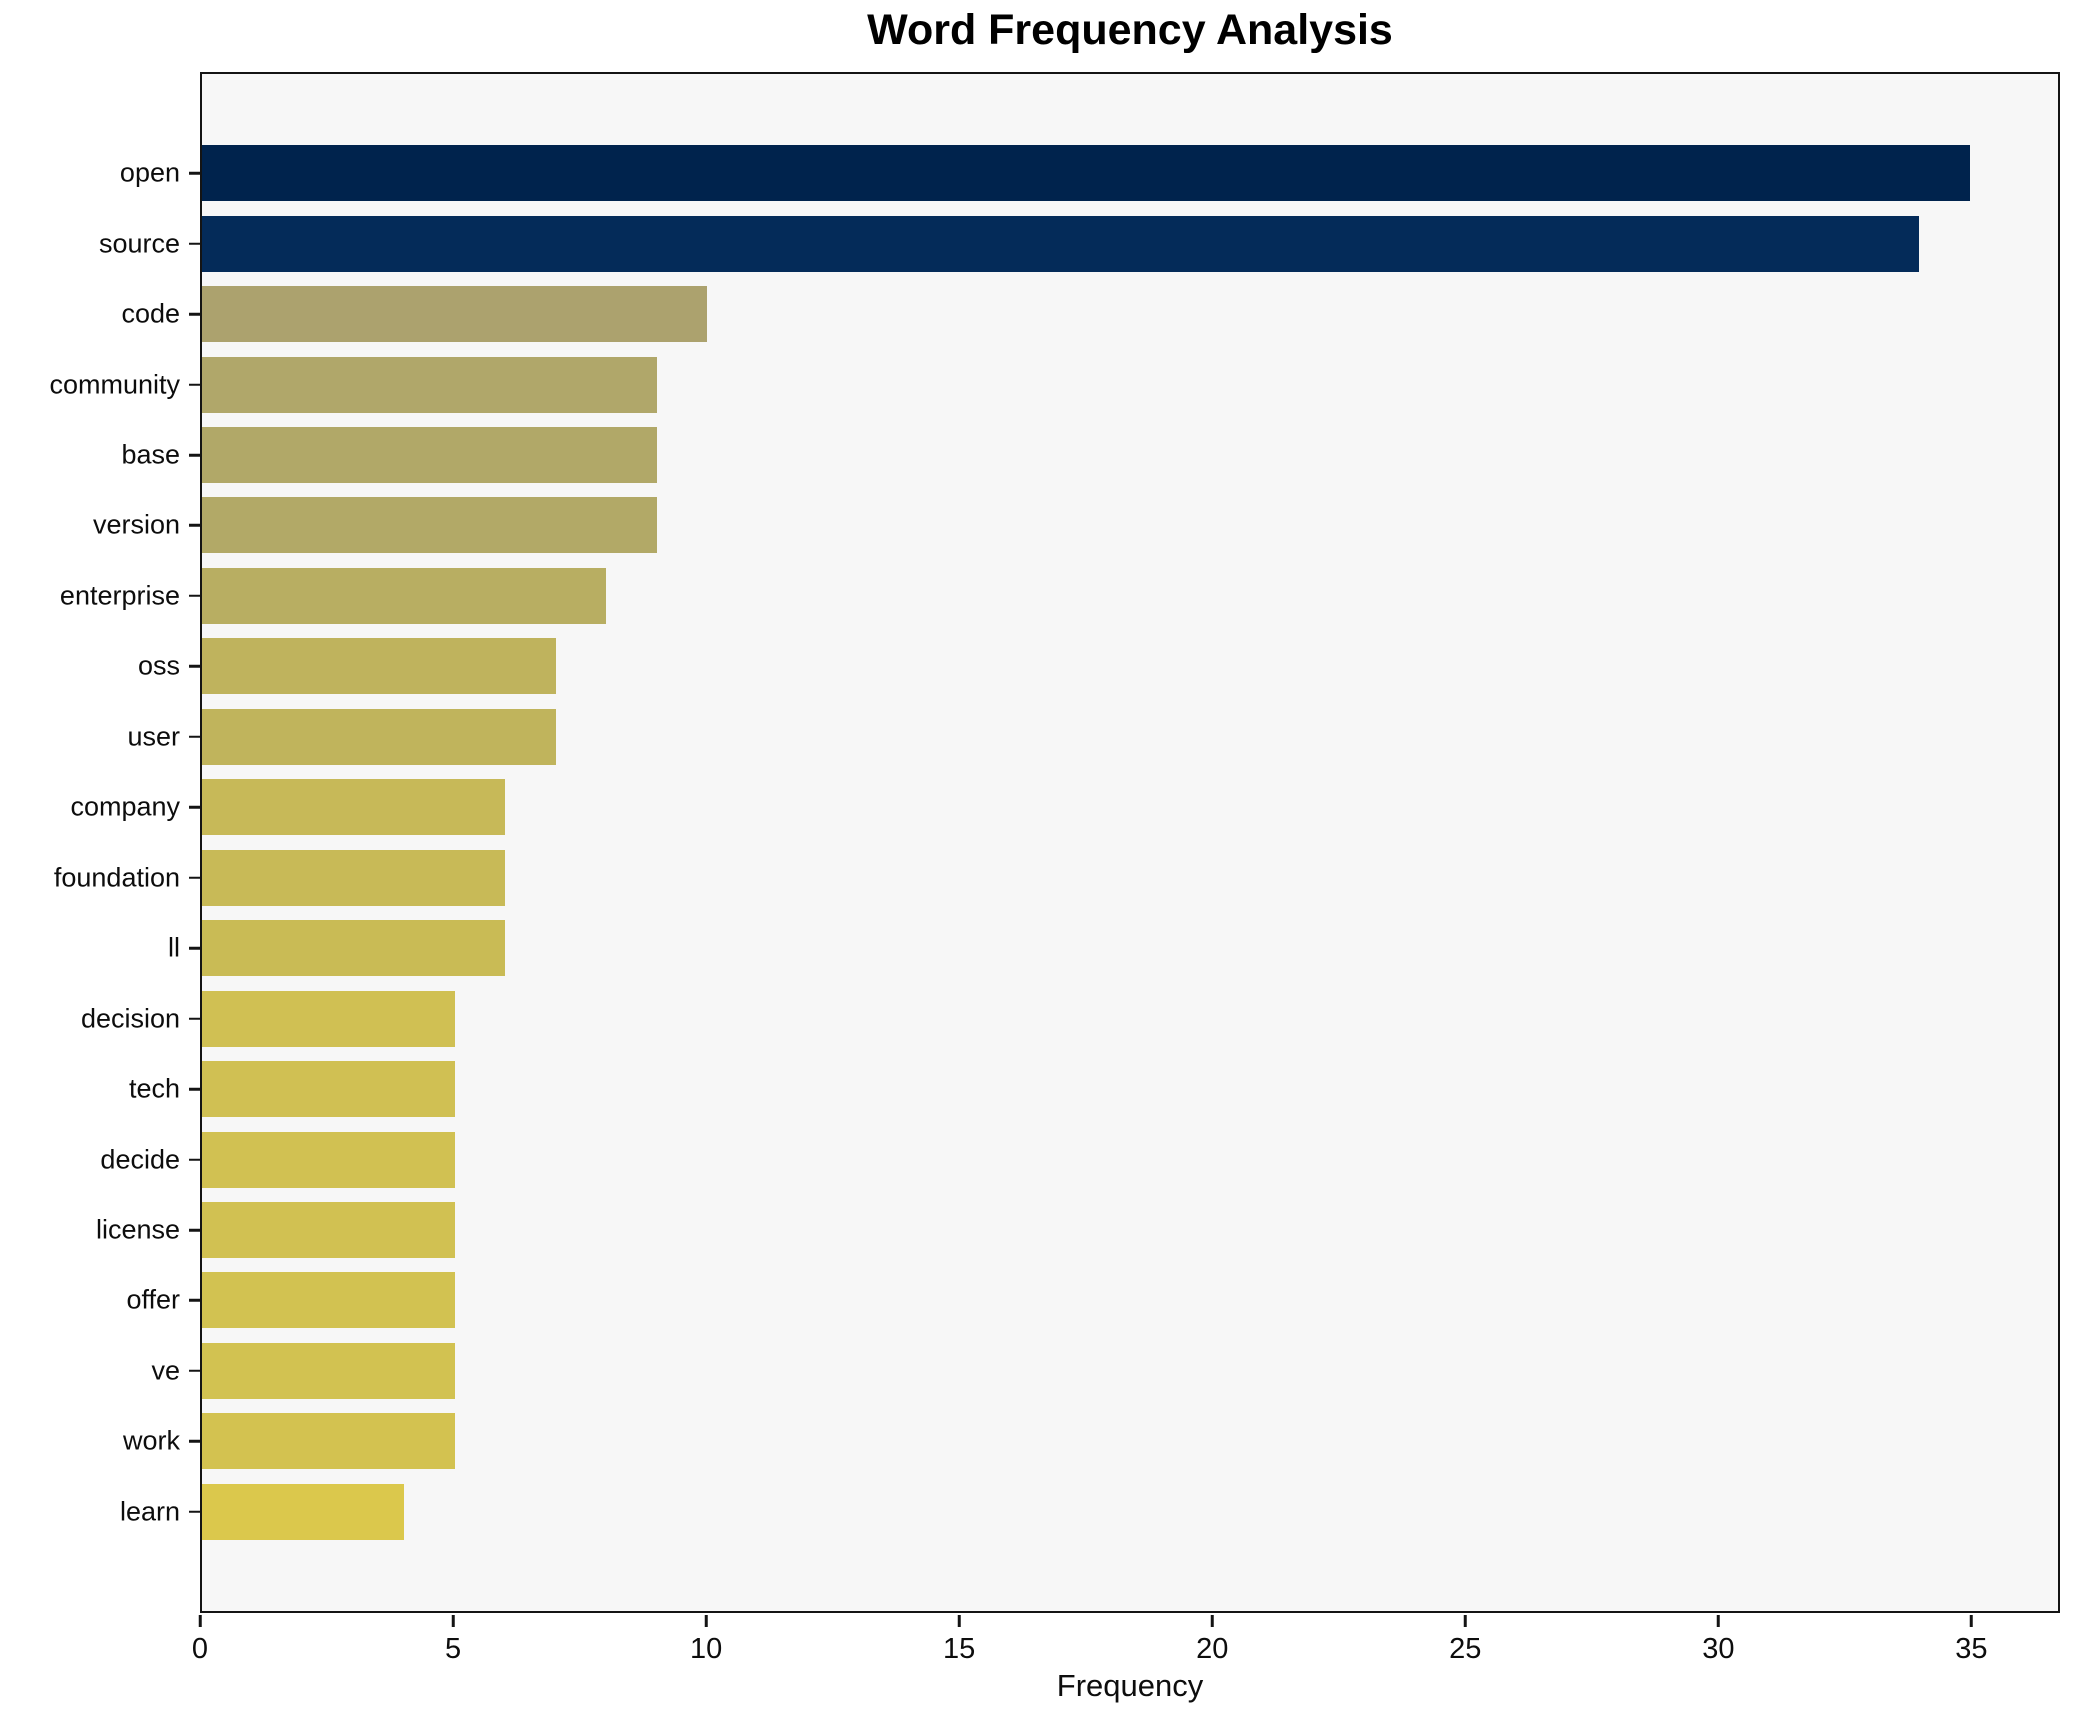 The height and width of the screenshot is (1722, 2080). What do you see at coordinates (150, 454) in the screenshot?
I see `y-tick-label: base` at bounding box center [150, 454].